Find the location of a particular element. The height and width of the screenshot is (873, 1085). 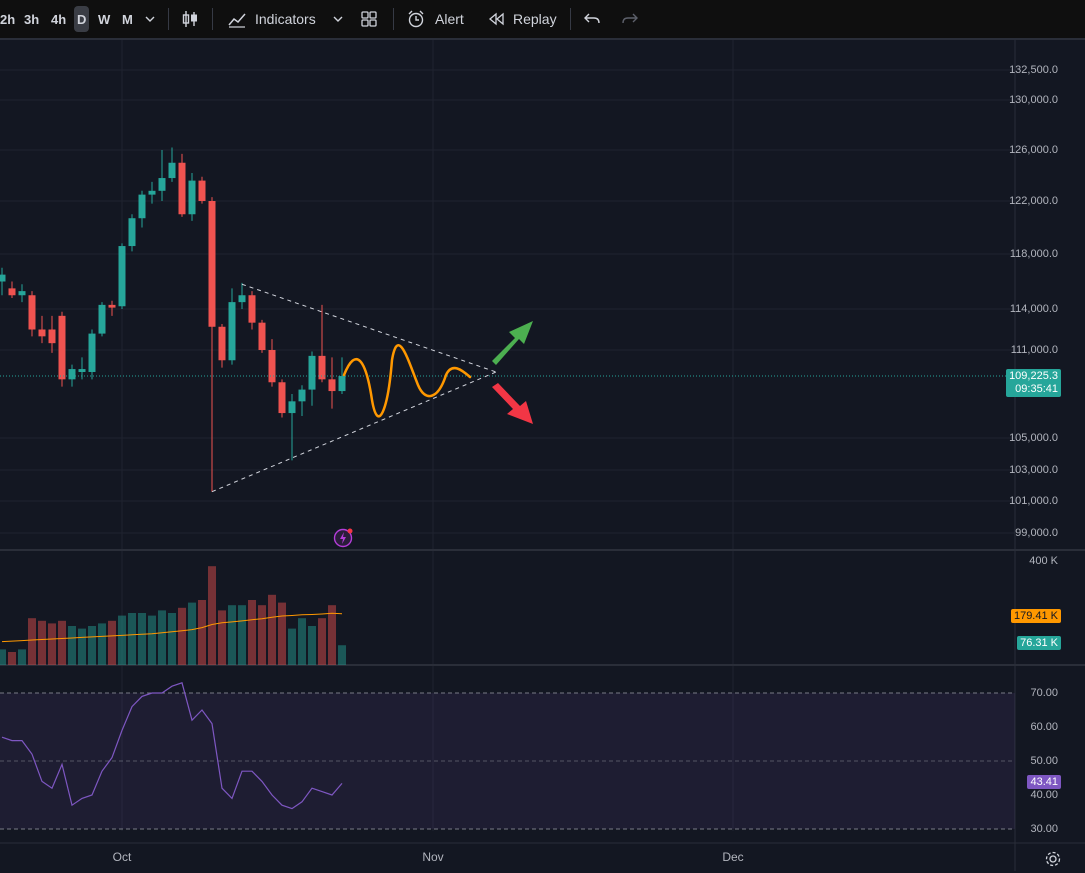

rsi-band is located at coordinates (507, 761).